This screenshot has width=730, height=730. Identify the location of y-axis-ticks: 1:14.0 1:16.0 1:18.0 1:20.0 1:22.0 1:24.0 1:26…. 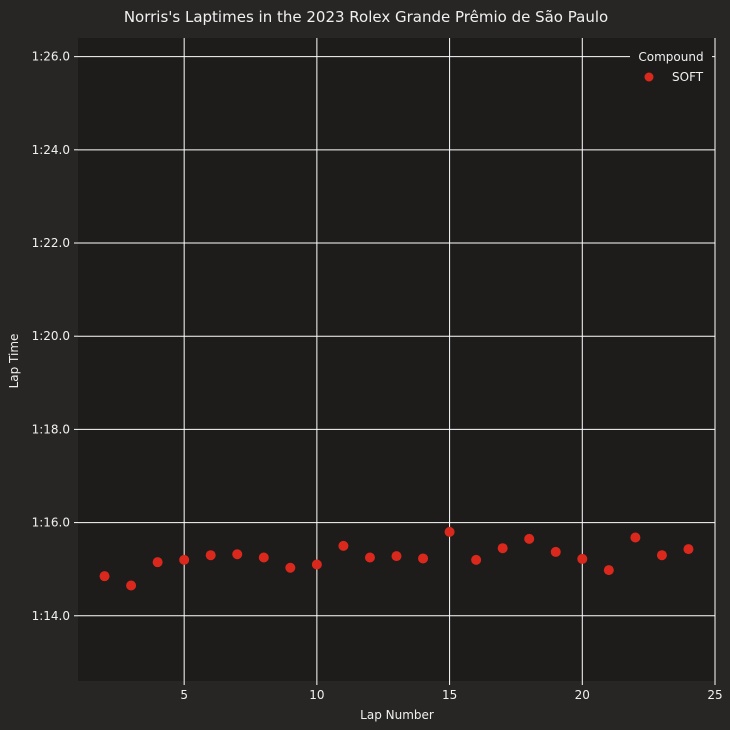
(55, 336).